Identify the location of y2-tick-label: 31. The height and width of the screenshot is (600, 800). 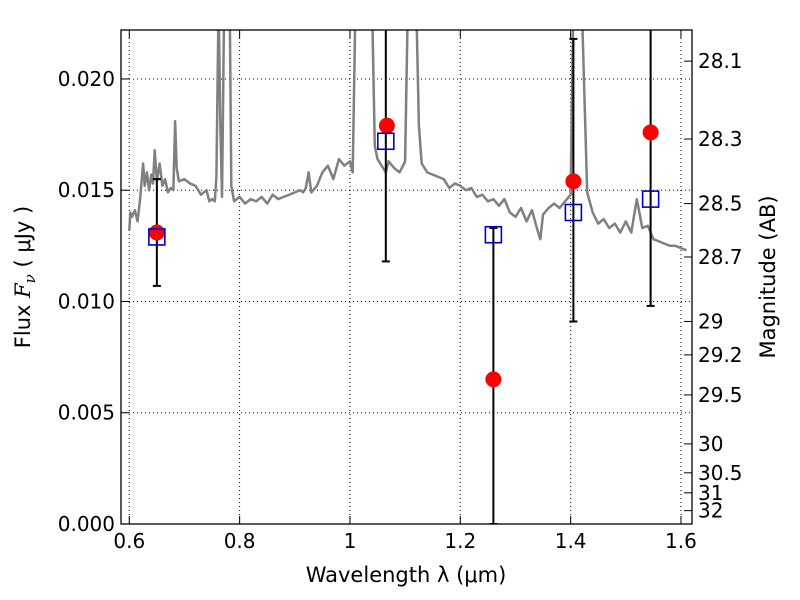
(710, 493).